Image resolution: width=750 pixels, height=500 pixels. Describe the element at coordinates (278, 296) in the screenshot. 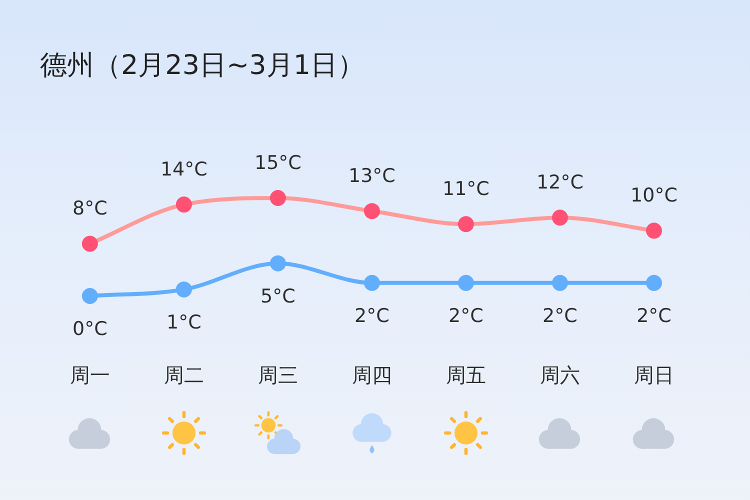

I see `data-label: 5°C` at that location.